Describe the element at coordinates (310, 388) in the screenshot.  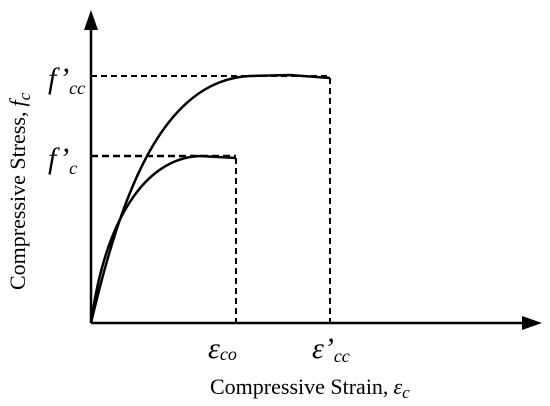
I see `x-axis-title: Compressive Strain, εc` at that location.